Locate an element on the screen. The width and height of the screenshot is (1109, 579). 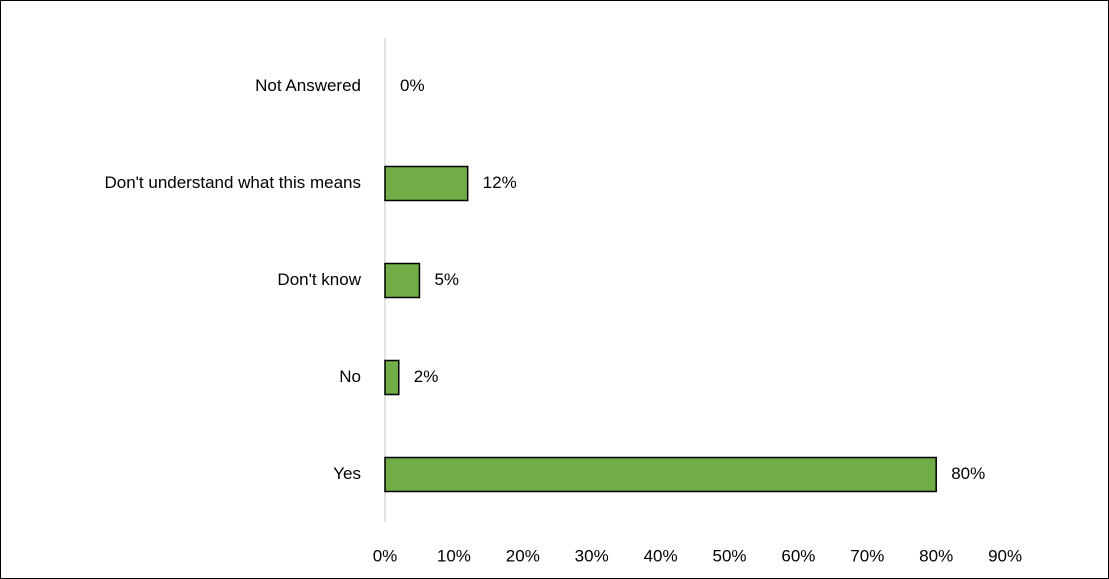
value-label-yes: 80% is located at coordinates (968, 473).